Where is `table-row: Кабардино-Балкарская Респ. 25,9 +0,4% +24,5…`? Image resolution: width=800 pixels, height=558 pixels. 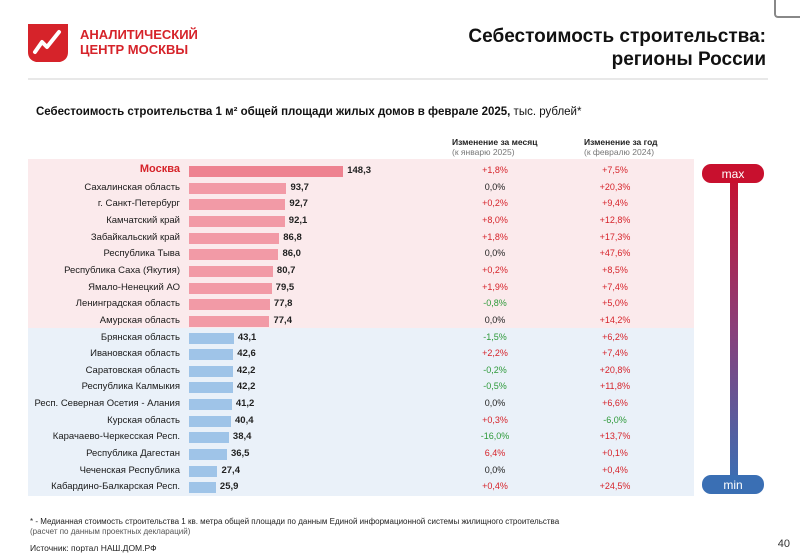 table-row: Кабардино-Балкарская Респ. 25,9 +0,4% +24,5… is located at coordinates (400, 487).